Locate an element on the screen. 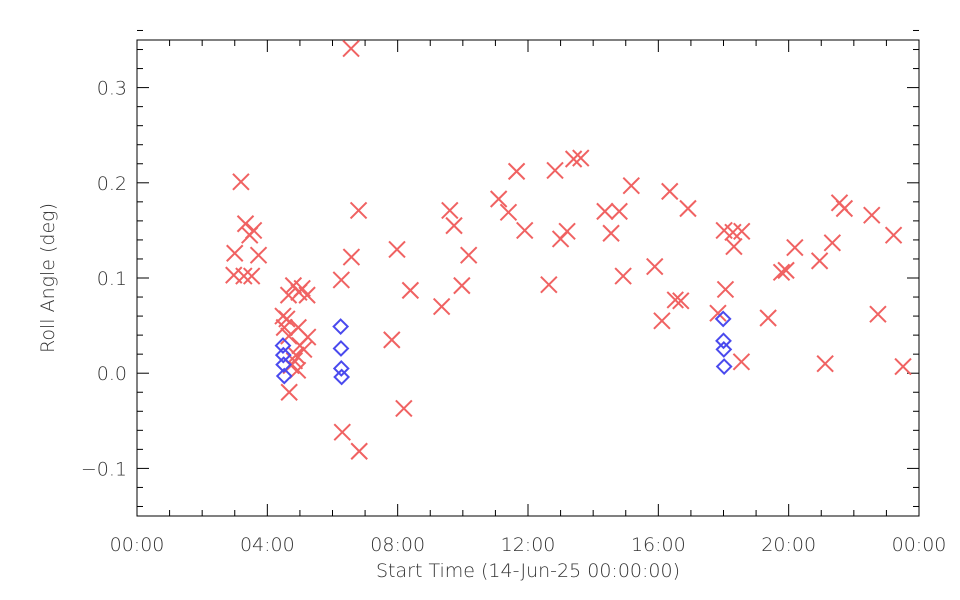  y-tick-label: 0.1 is located at coordinates (112, 279).